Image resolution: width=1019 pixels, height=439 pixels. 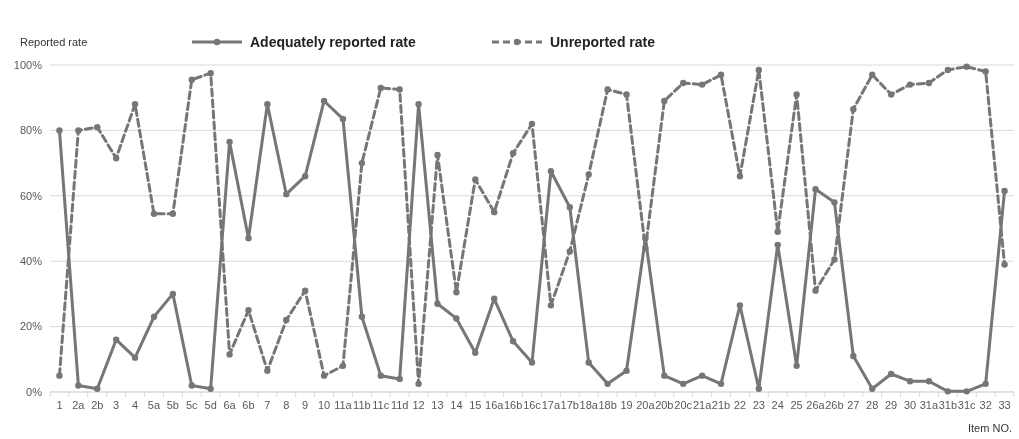 I want to click on x-tick-label: 28, so click(x=872, y=405).